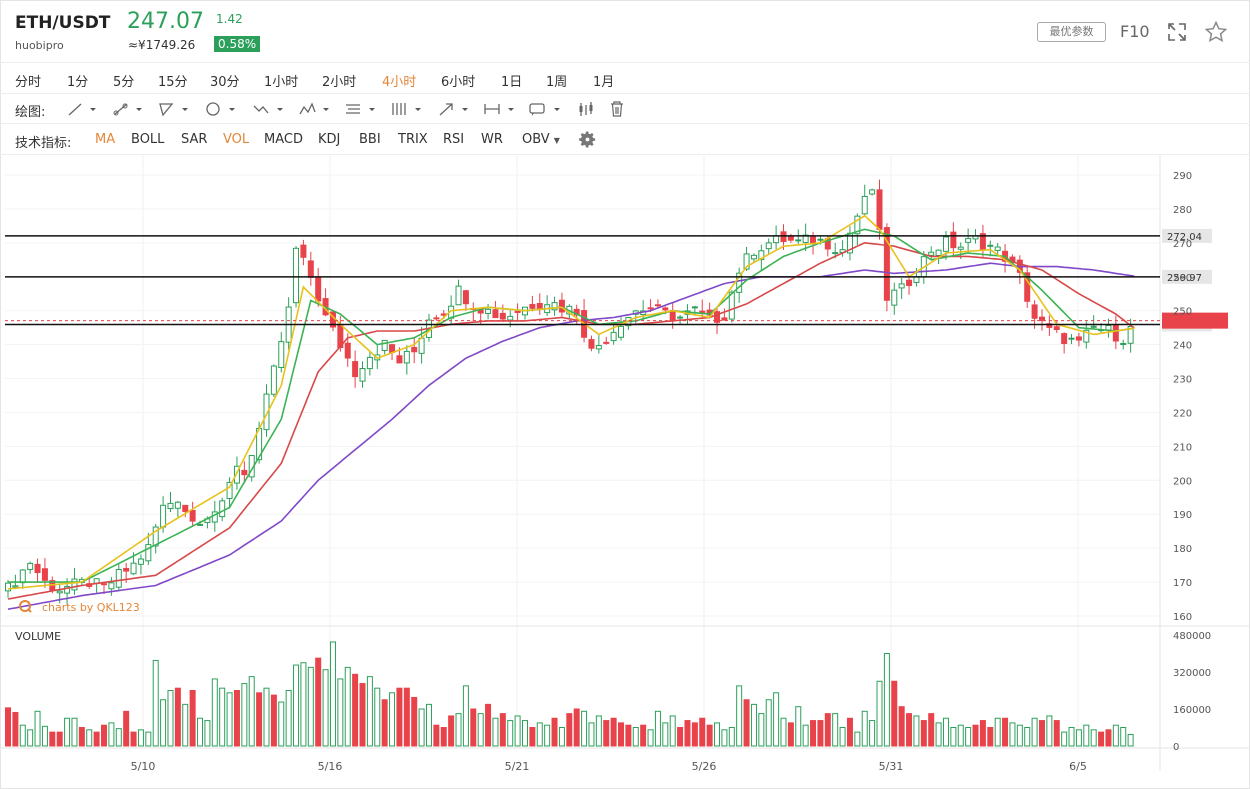 This screenshot has height=789, width=1250. What do you see at coordinates (1195, 320) in the screenshot?
I see `last-price-tag` at bounding box center [1195, 320].